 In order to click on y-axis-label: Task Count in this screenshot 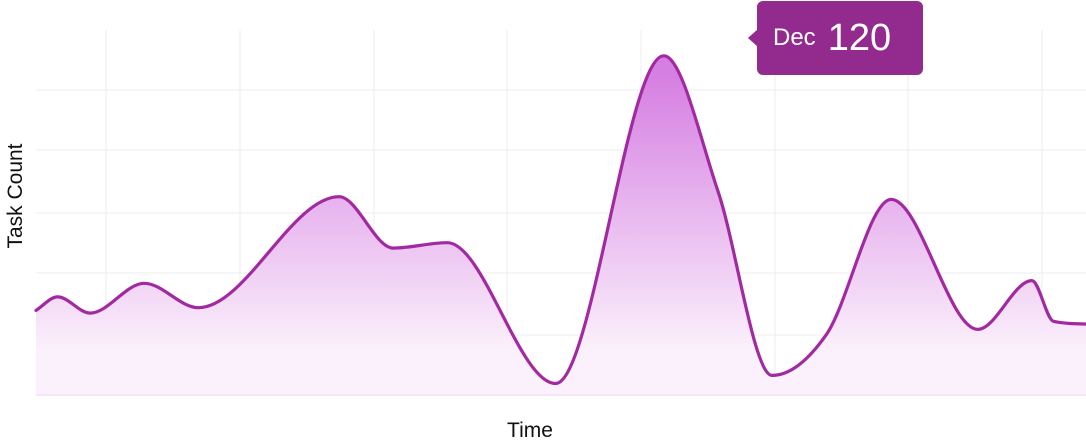, I will do `click(15, 196)`.